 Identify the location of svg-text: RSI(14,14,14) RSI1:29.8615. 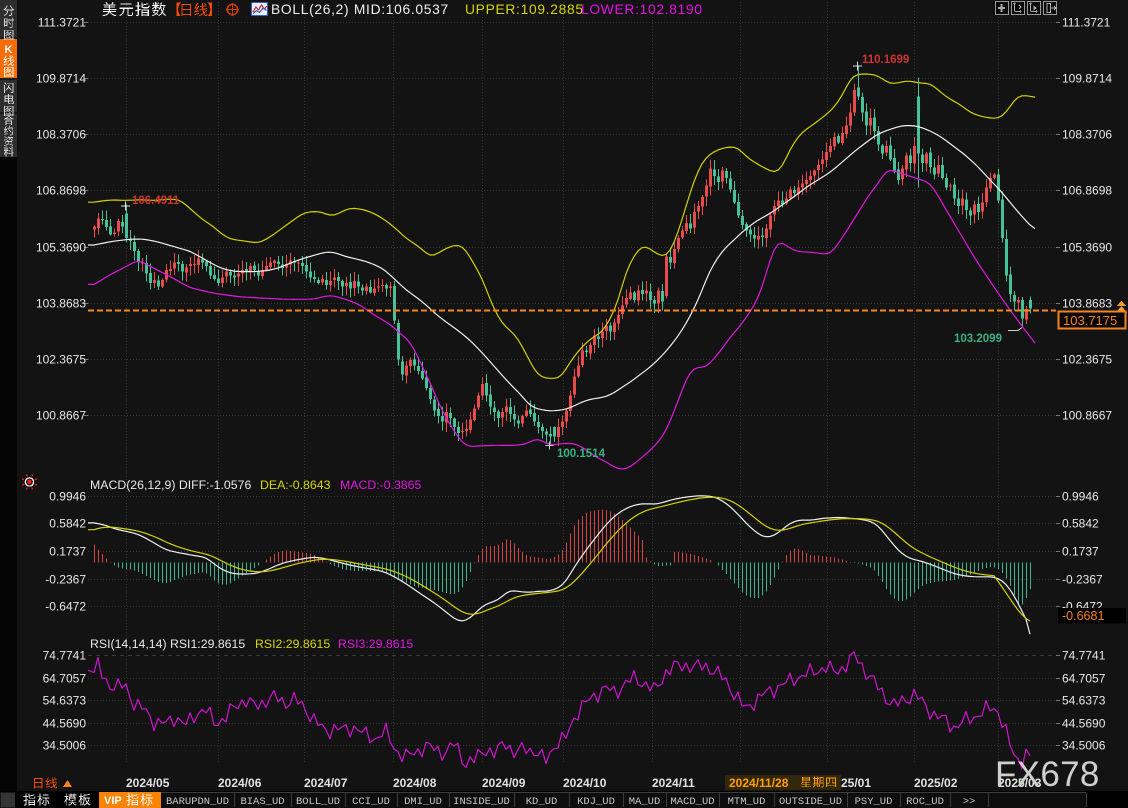
(167, 644).